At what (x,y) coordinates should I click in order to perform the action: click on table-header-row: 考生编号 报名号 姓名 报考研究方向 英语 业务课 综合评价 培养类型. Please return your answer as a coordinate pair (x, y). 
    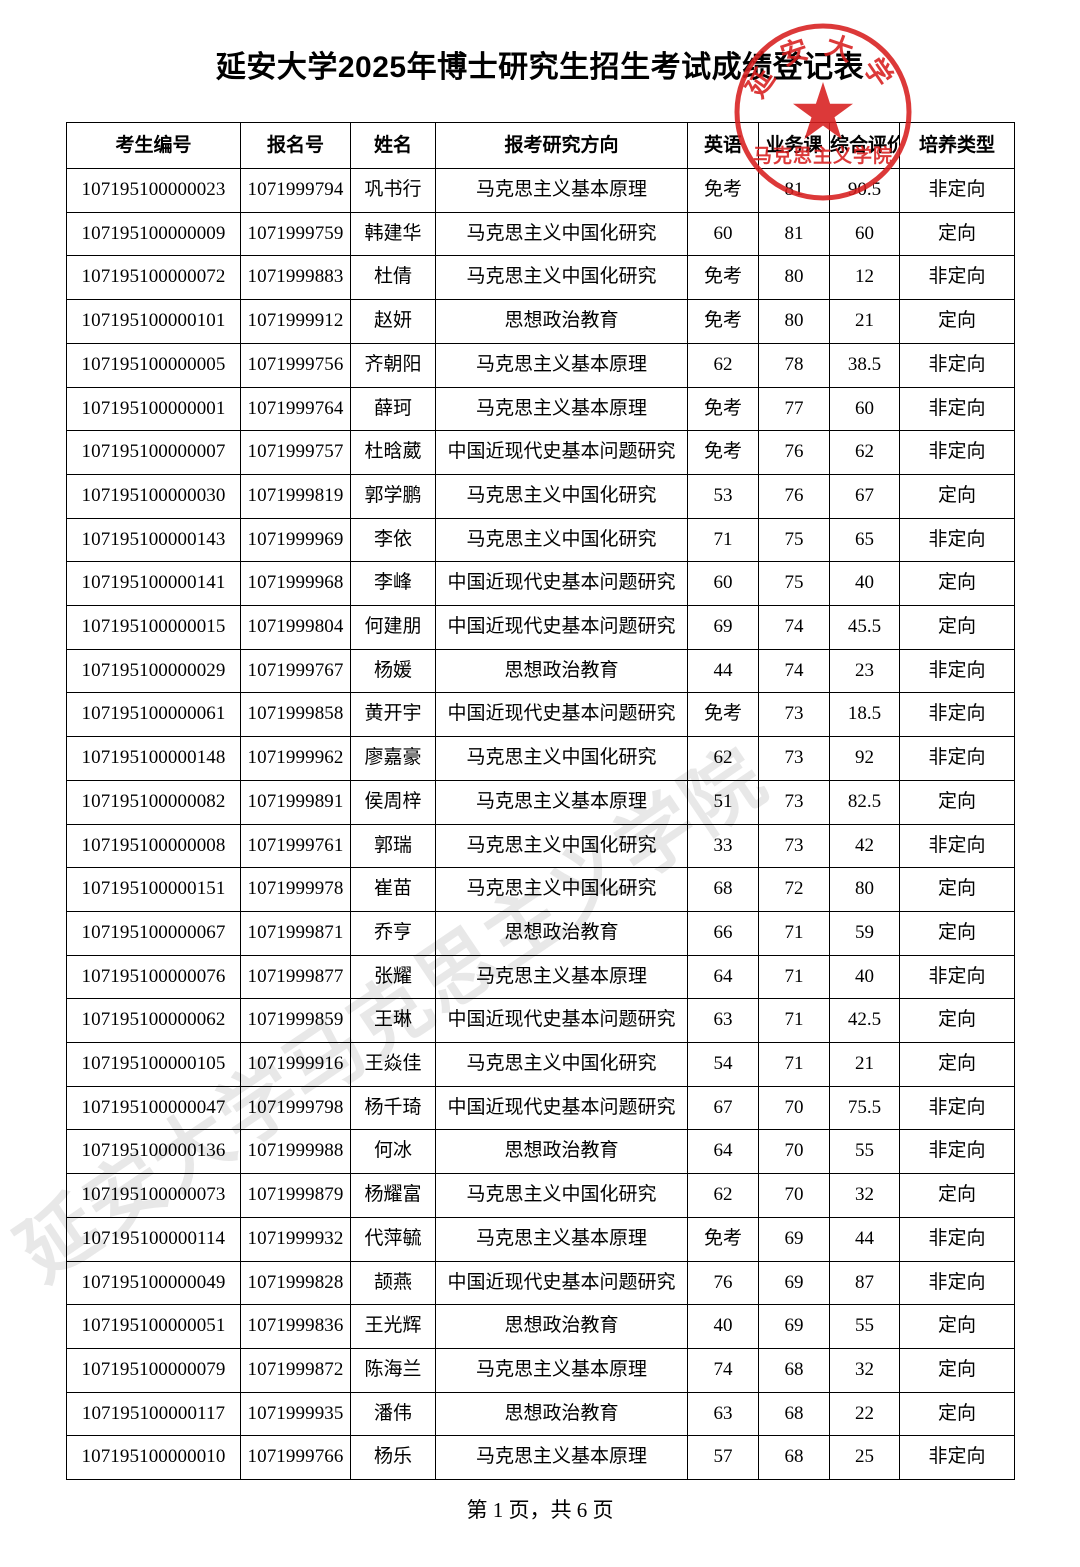
    Looking at the image, I should click on (540, 145).